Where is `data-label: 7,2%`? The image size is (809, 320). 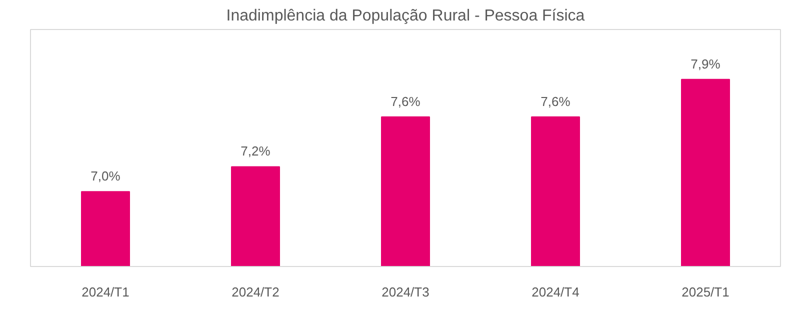
data-label: 7,2% is located at coordinates (255, 151).